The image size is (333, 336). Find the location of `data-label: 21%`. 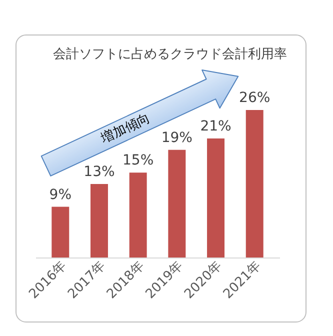

data-label: 21% is located at coordinates (216, 126).